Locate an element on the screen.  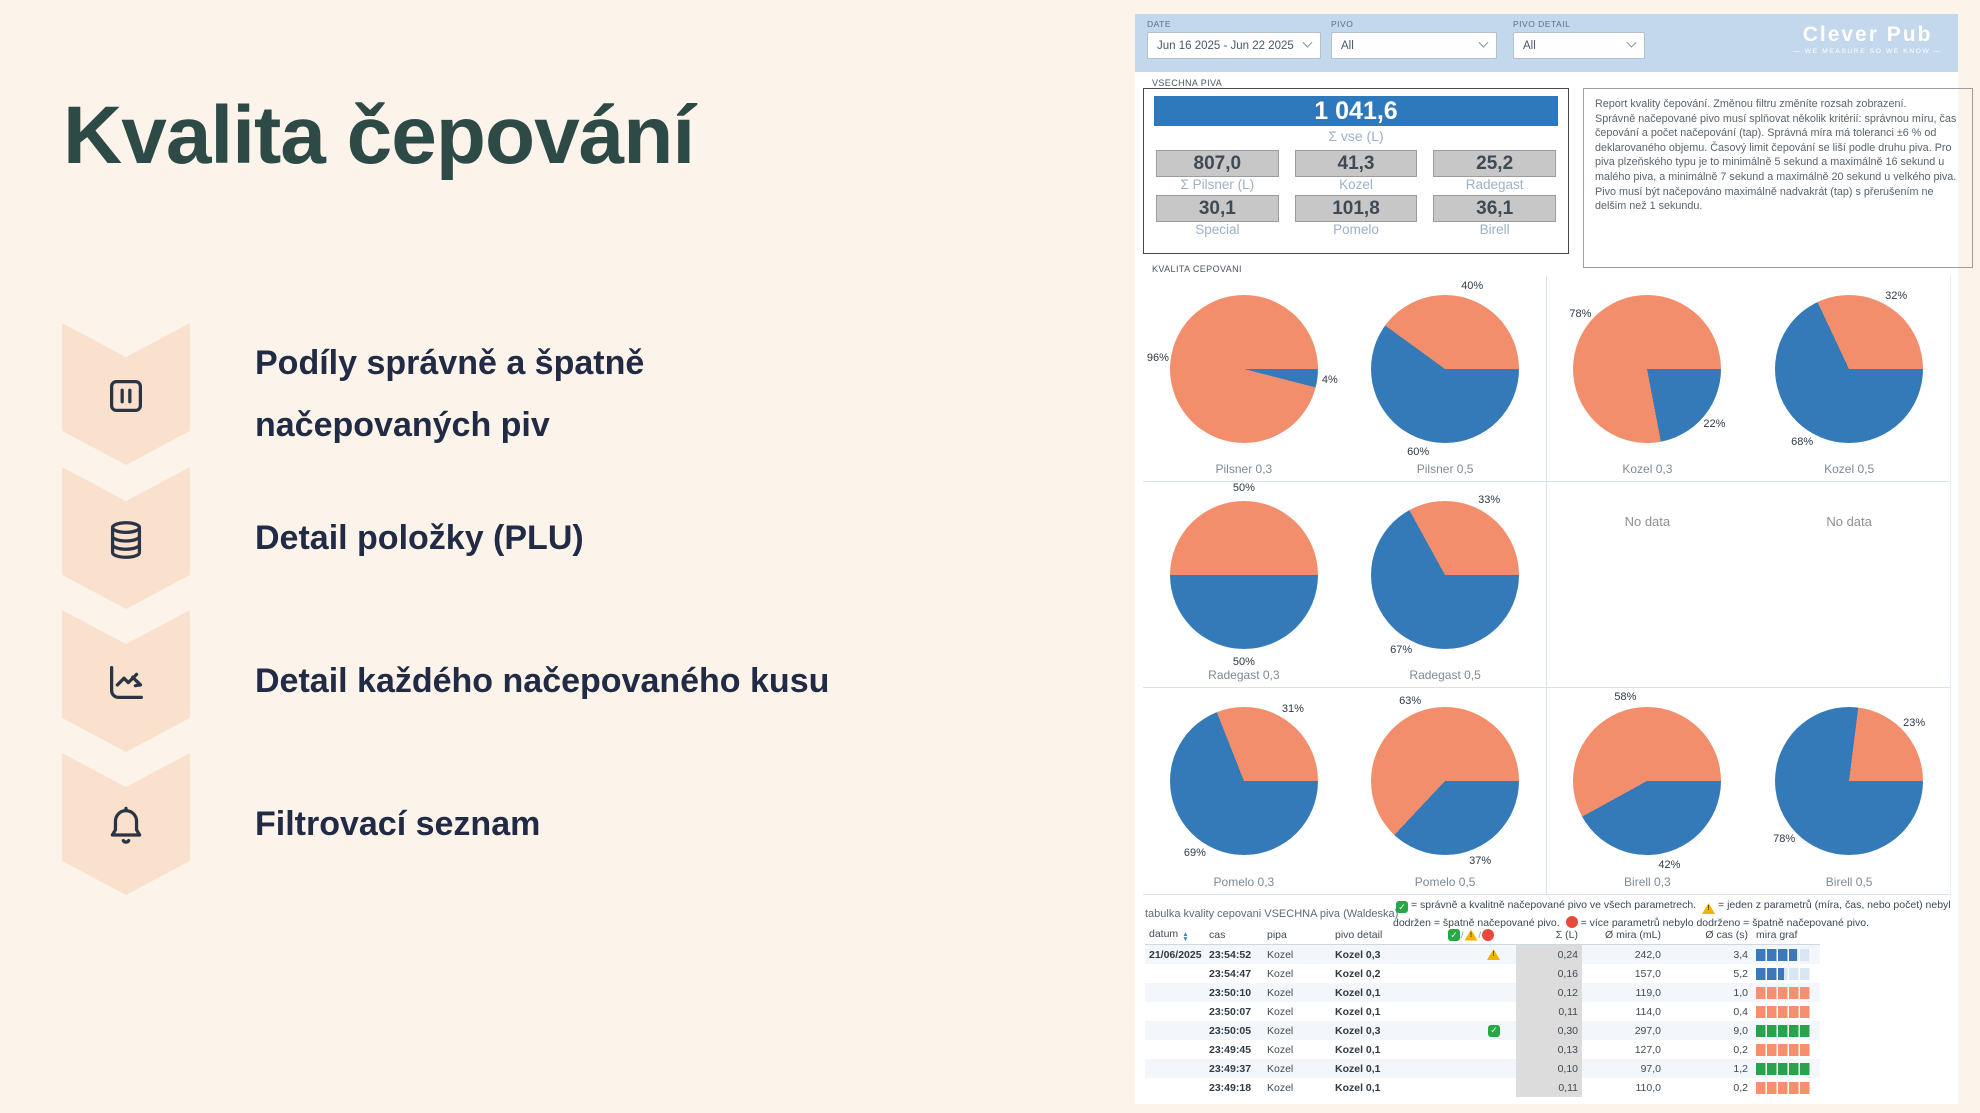
filter-dropdown-date: Jun 16 2025 - Jun 22 2025 is located at coordinates (1234, 45).